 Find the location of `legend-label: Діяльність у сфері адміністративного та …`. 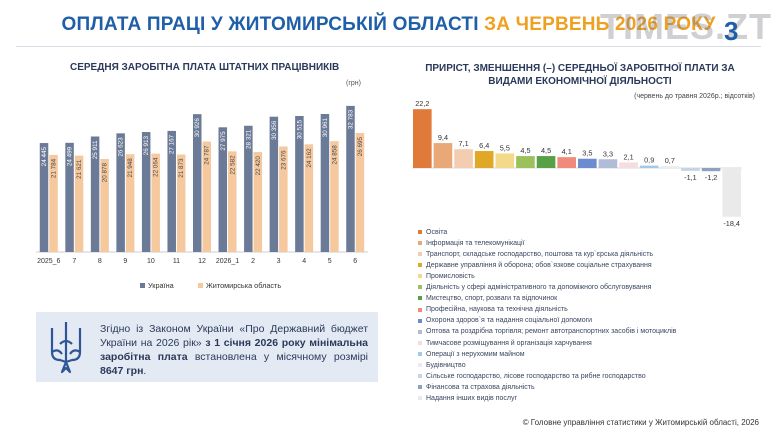

legend-label: Діяльність у сфері адміністративного та … is located at coordinates (539, 288).